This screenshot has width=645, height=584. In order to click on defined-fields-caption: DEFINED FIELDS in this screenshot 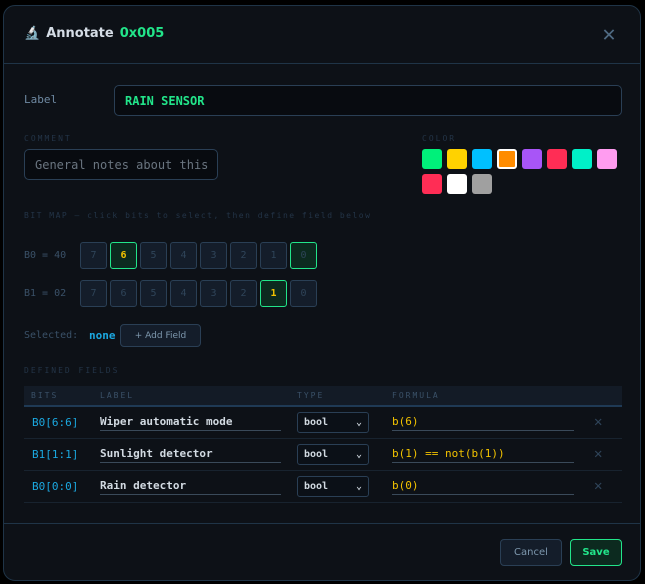, I will do `click(72, 370)`.